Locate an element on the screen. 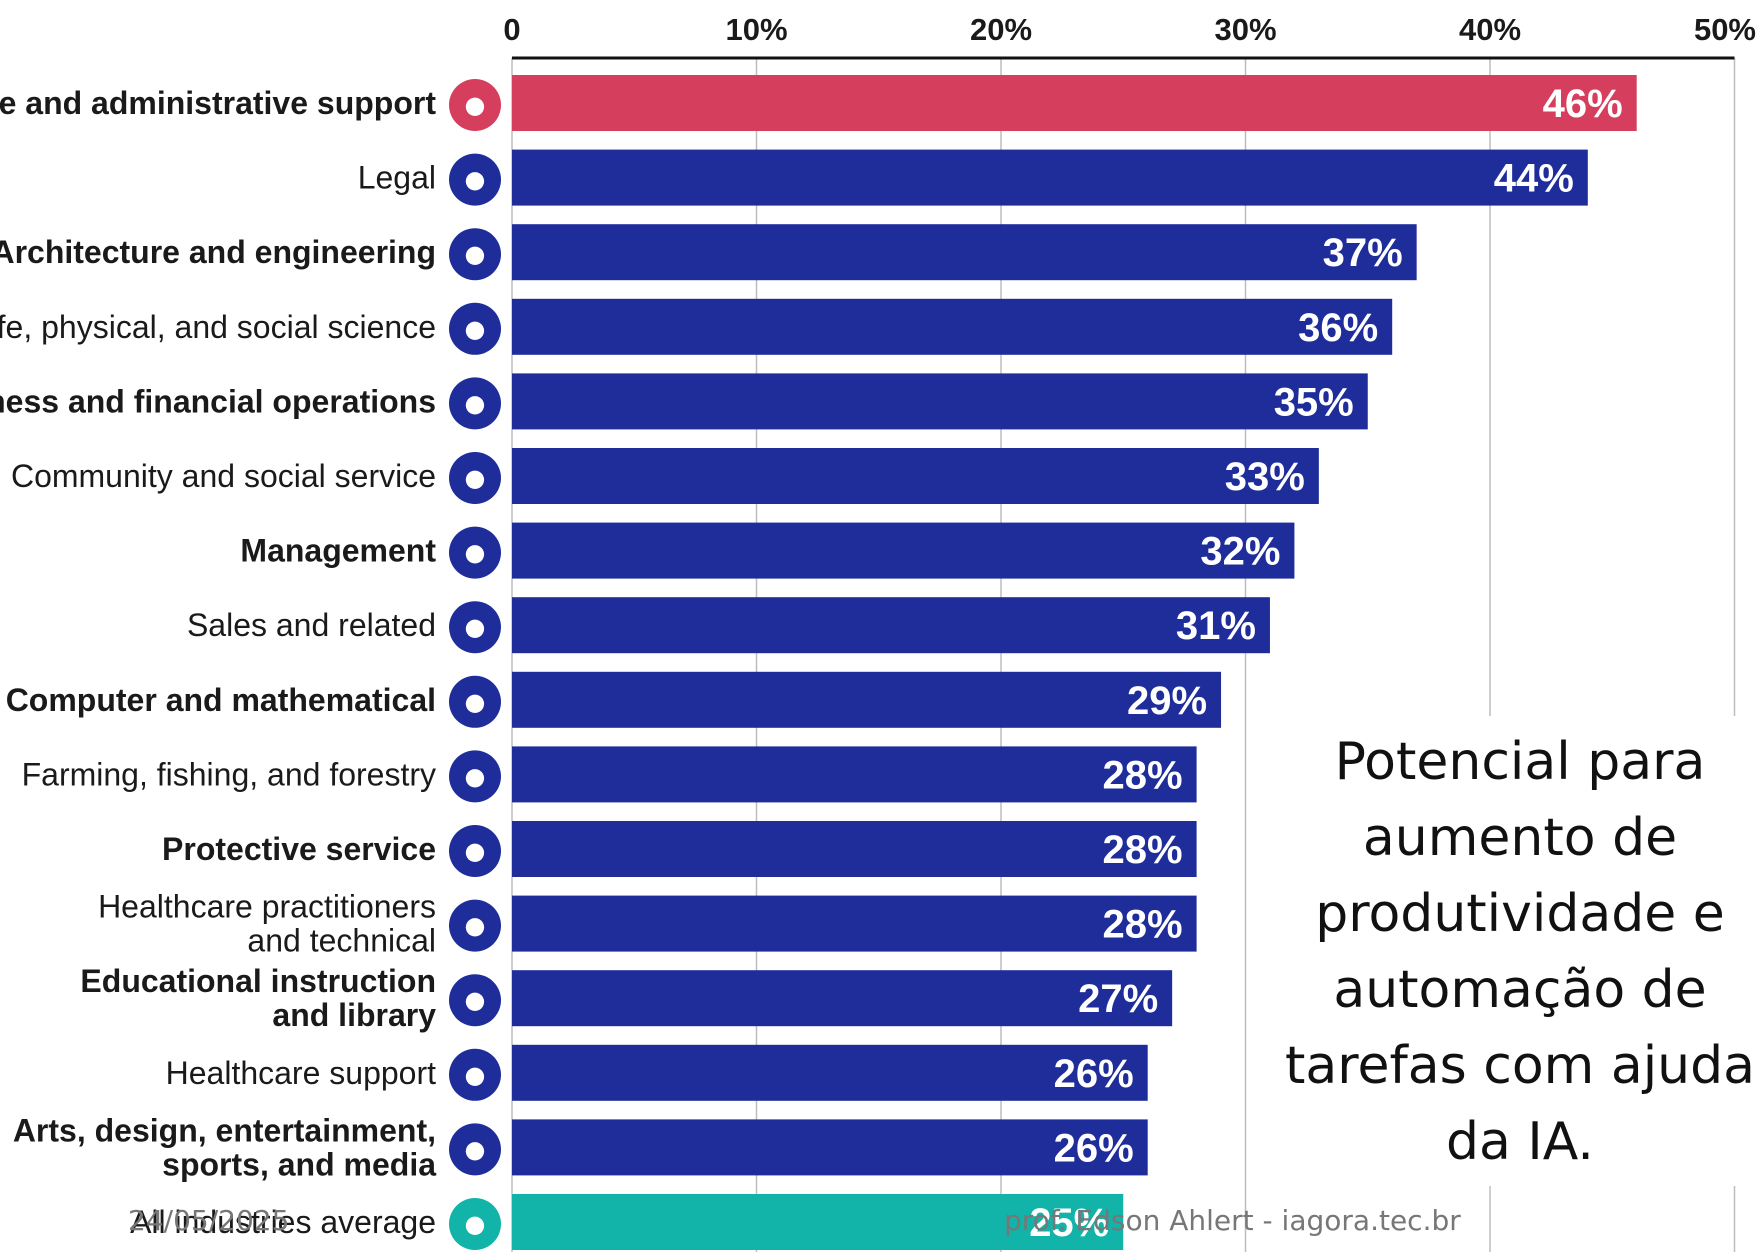 This screenshot has height=1252, width=1760. document-icon-glyph: ● is located at coordinates (475, 553).